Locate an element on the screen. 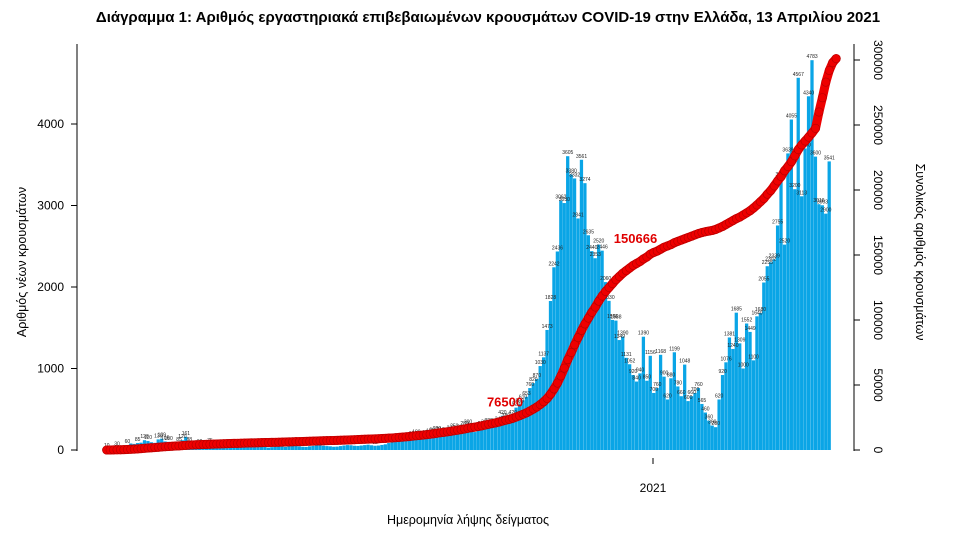  bar-label-21: 85 is located at coordinates (179, 440).